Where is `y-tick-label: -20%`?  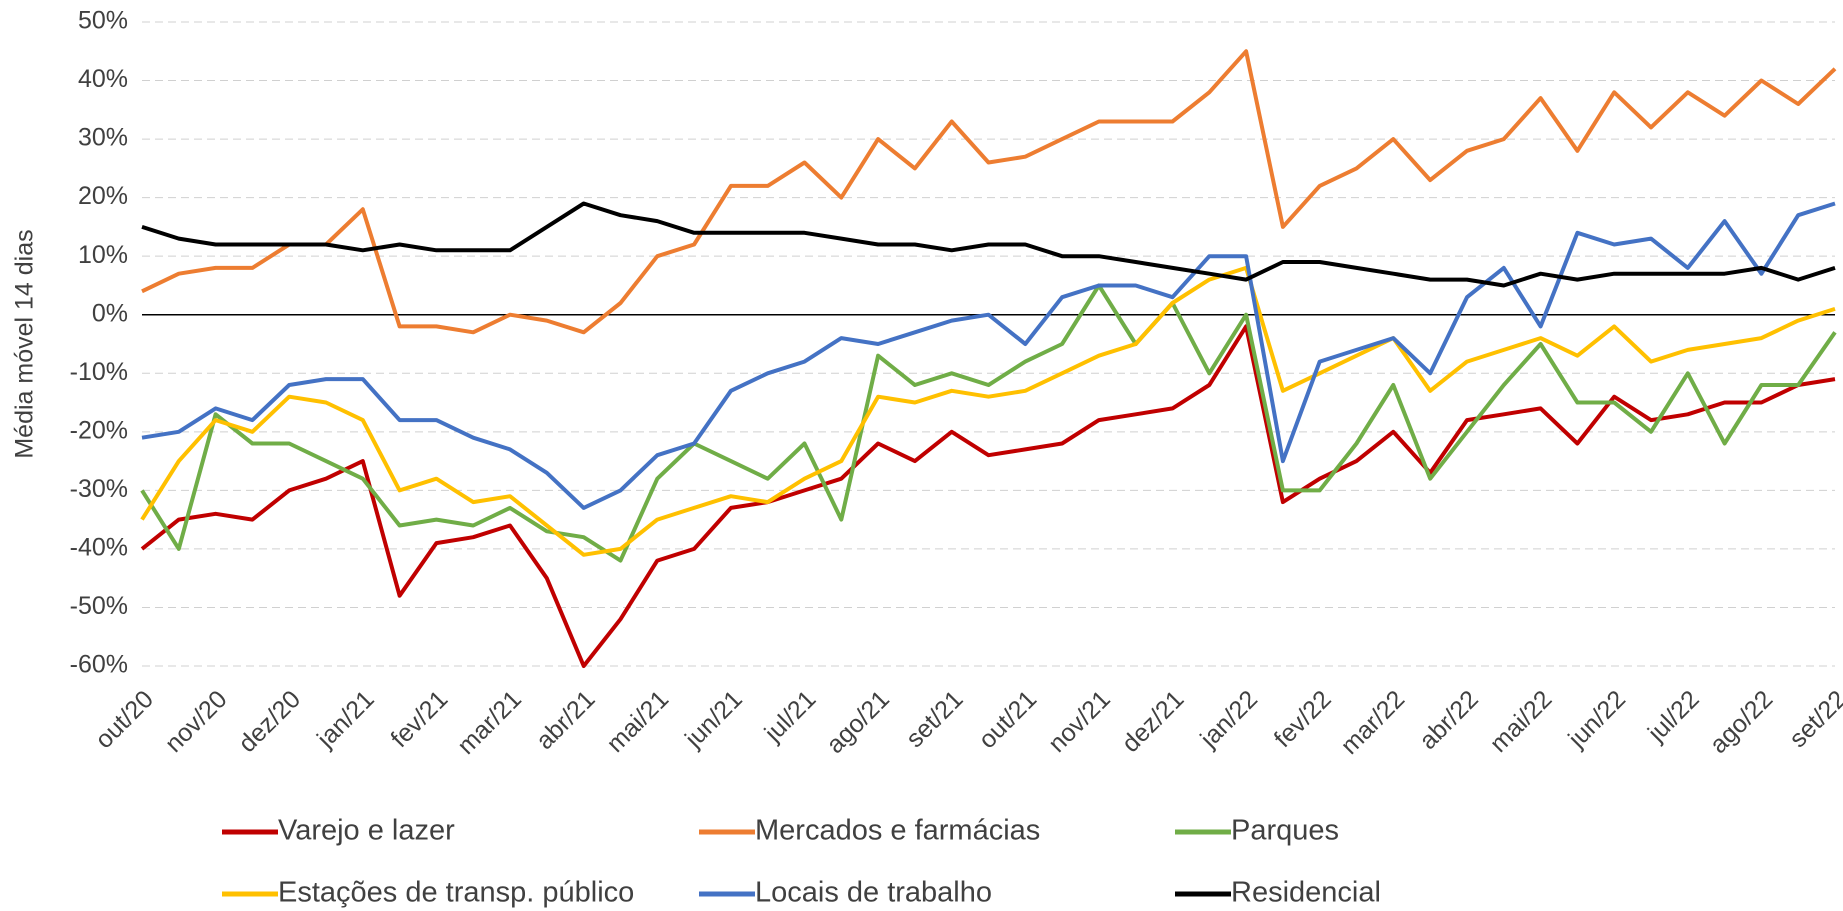 y-tick-label: -20% is located at coordinates (99, 430).